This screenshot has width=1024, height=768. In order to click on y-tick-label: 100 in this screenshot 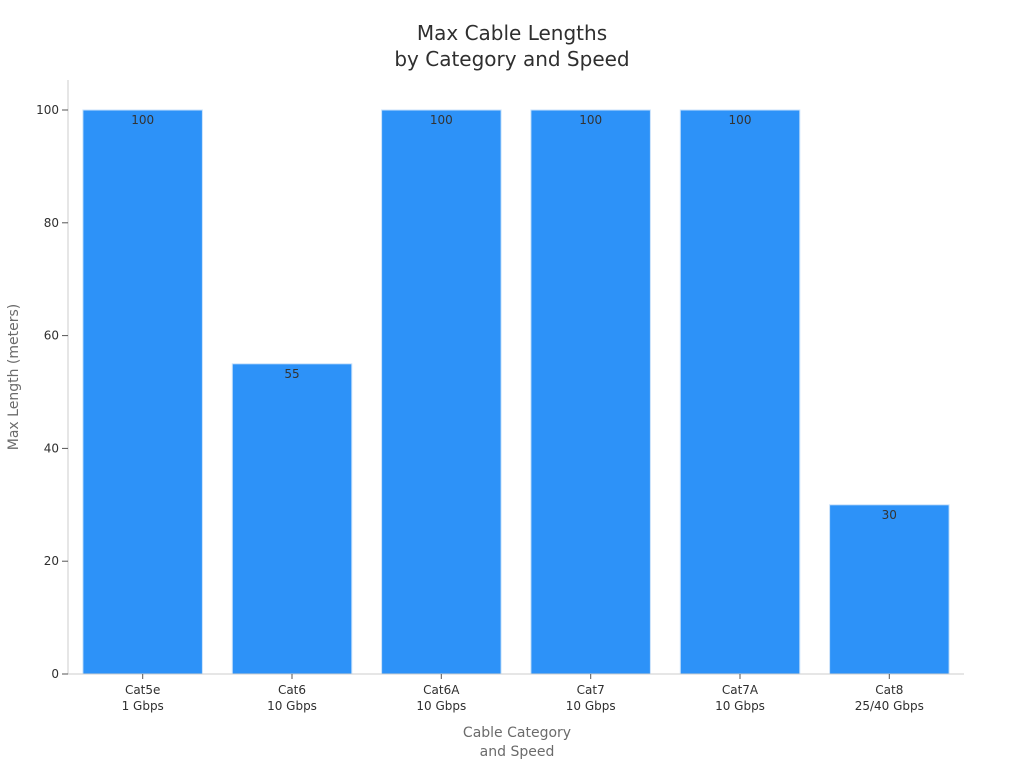, I will do `click(47, 110)`.